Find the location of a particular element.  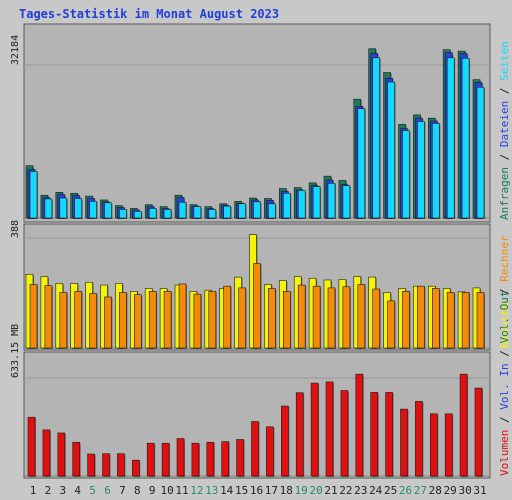

legend-top-part-0: Anfragen is located at coordinates (504, 193).